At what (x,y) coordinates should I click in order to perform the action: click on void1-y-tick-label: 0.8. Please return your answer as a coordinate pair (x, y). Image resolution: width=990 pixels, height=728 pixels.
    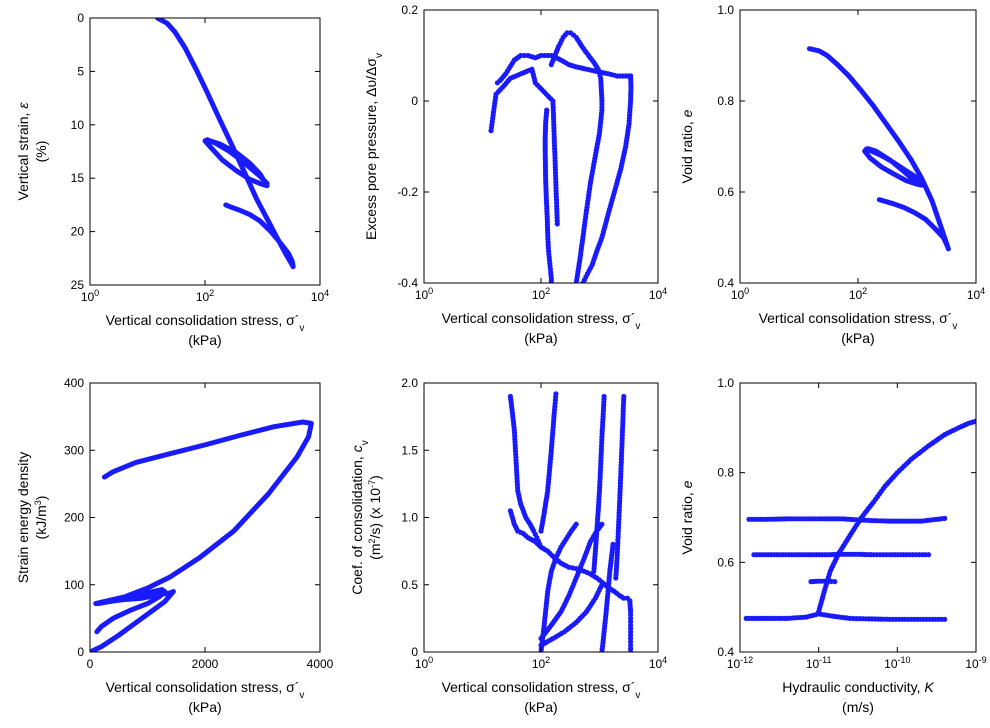
    Looking at the image, I should click on (725, 101).